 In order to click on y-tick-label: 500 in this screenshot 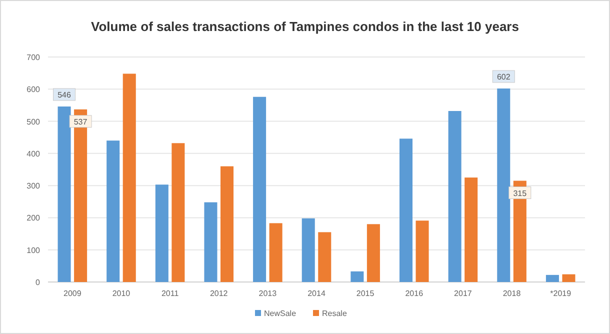, I will do `click(33, 121)`.